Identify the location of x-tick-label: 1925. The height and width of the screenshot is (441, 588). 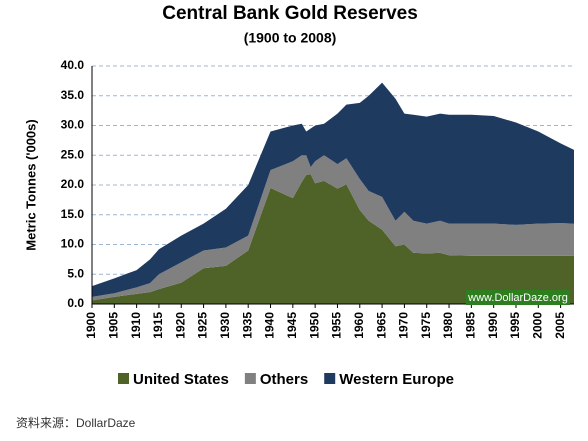
(203, 325).